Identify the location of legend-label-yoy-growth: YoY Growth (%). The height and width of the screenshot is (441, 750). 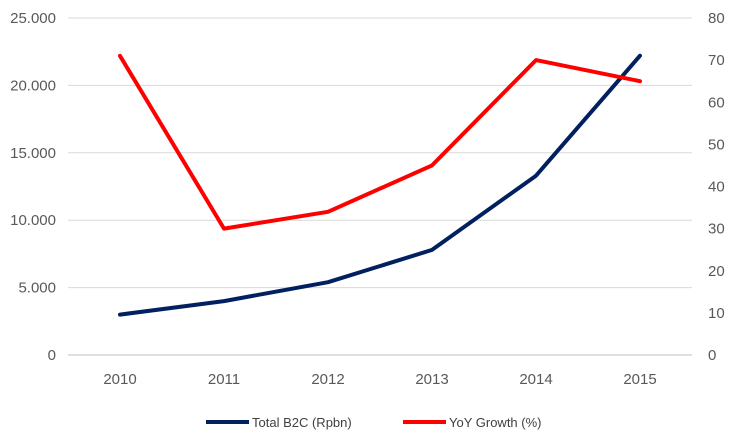
(495, 422).